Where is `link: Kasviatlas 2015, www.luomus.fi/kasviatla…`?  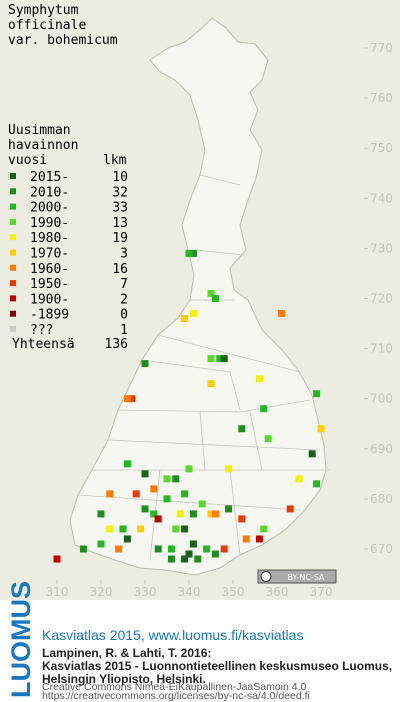 link: Kasviatlas 2015, www.luomus.fi/kasviatla… is located at coordinates (172, 635).